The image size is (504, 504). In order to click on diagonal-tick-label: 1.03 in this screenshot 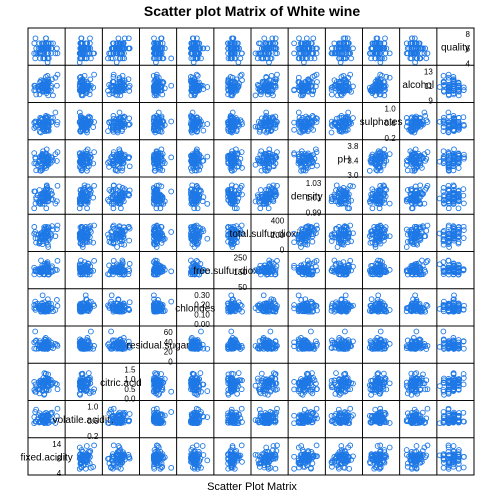, I will do `click(314, 183)`.